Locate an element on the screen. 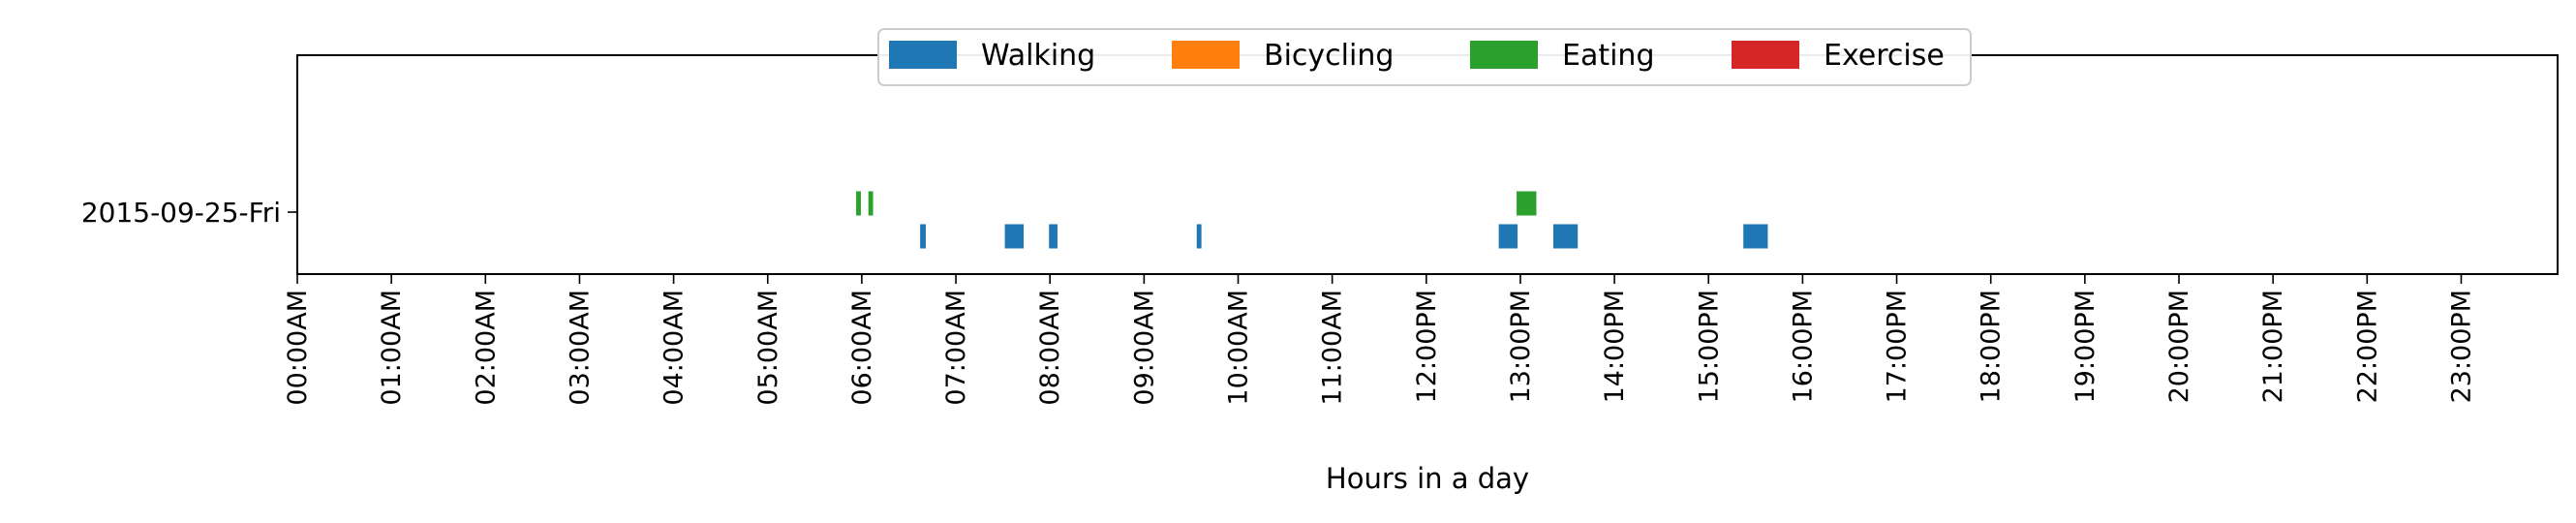 The height and width of the screenshot is (523, 2576). x-tick-label: 12:00PM is located at coordinates (1427, 346).